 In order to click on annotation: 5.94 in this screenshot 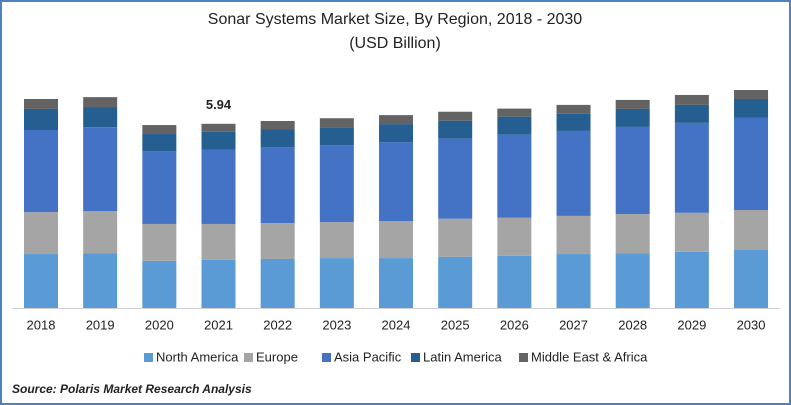, I will do `click(219, 104)`.